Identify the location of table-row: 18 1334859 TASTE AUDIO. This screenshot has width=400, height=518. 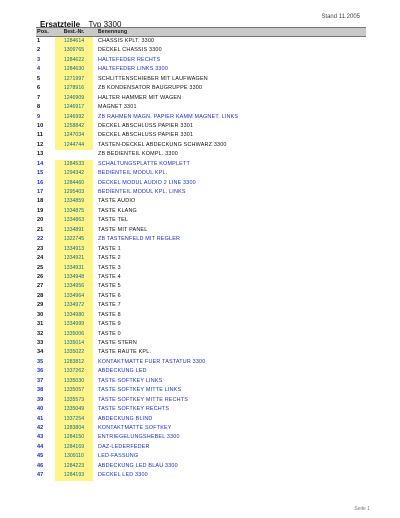
(201, 202).